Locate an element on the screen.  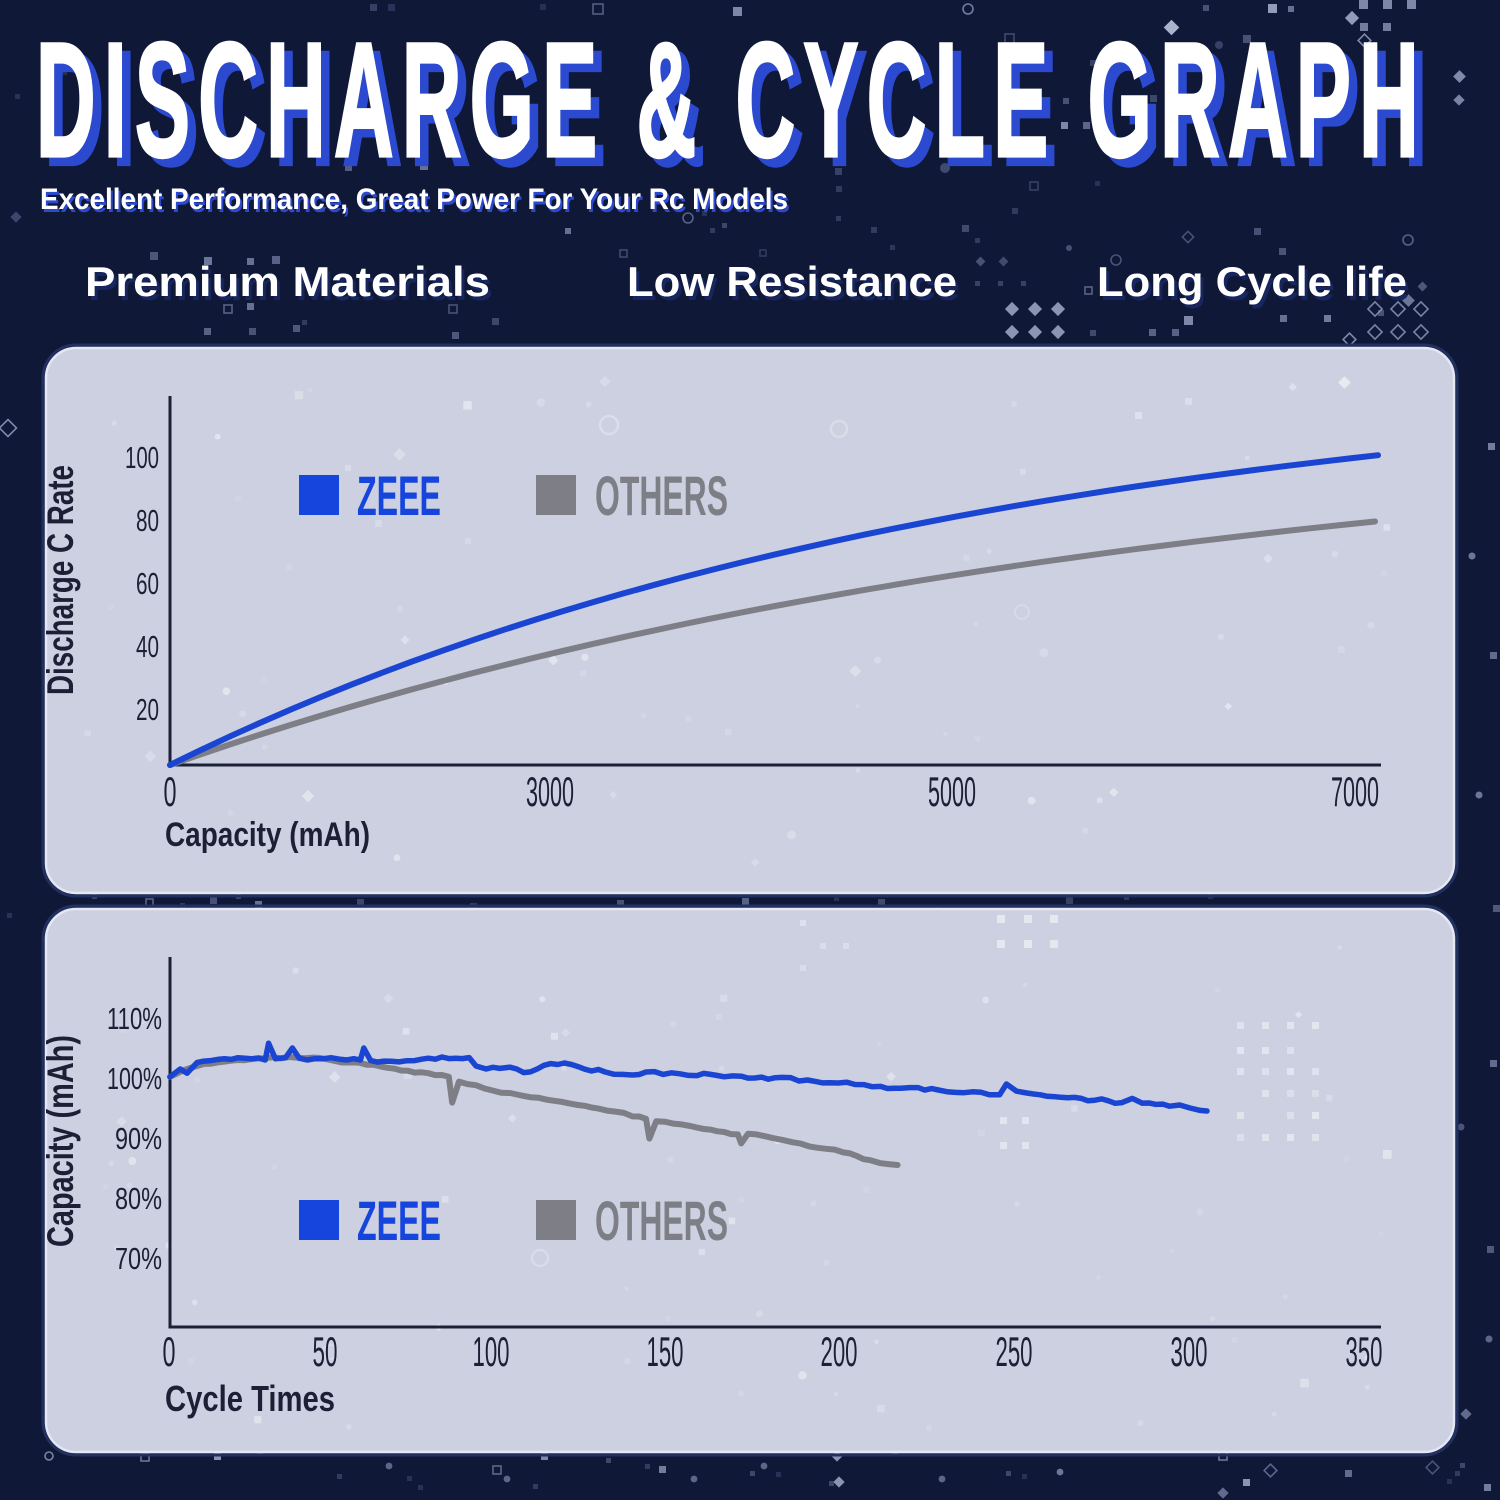
svg-text: 80 is located at coordinates (147, 520).